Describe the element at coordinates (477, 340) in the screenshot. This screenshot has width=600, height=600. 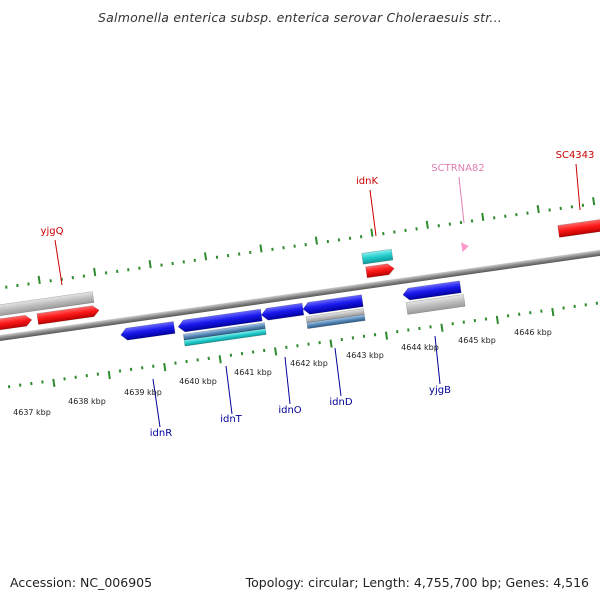
I see `kbp-label: 4645 kbp` at that location.